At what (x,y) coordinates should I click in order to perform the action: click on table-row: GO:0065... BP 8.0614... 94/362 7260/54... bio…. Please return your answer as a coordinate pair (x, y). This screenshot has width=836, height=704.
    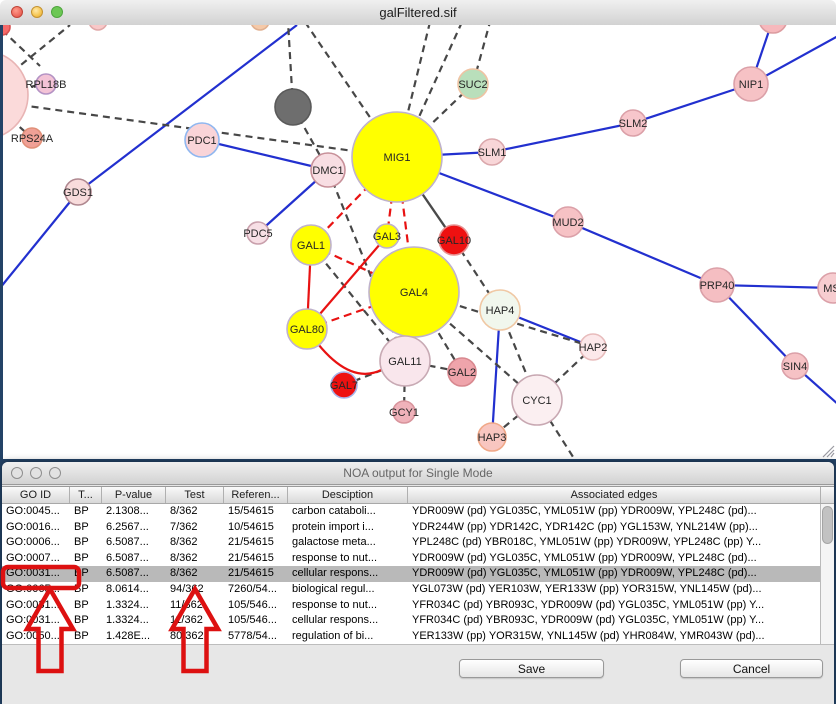
    Looking at the image, I should click on (411, 590).